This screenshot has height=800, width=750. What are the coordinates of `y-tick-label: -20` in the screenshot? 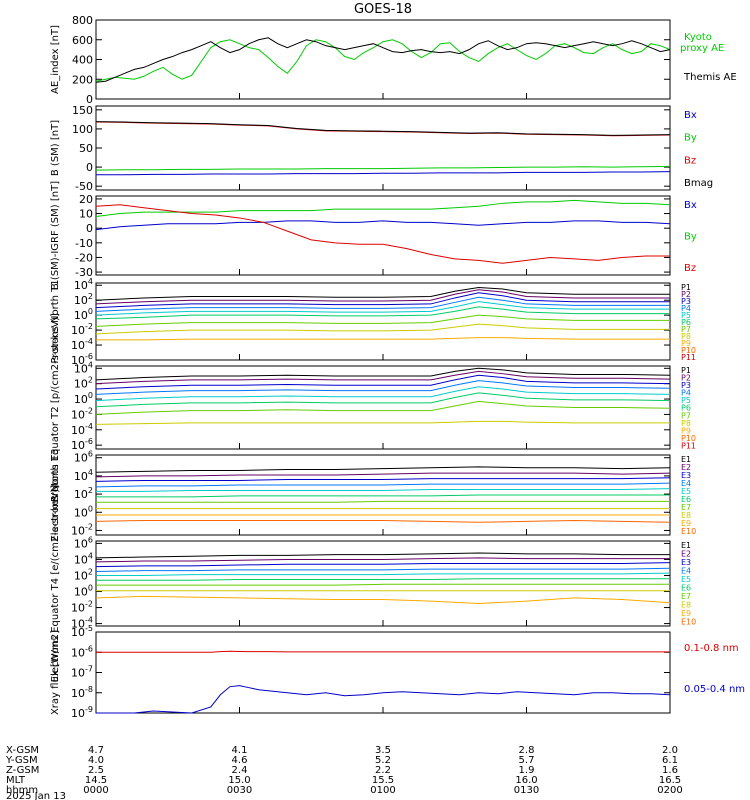 It's located at (84, 257).